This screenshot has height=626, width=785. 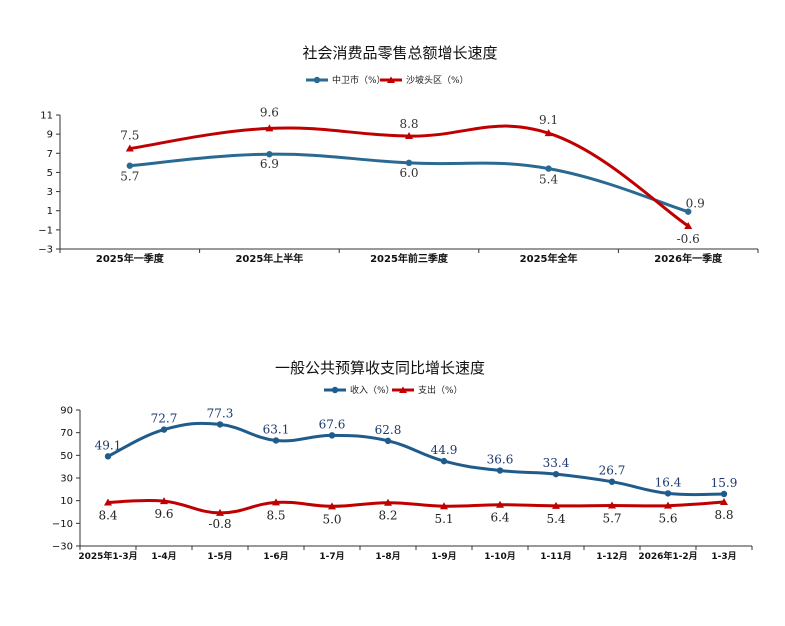 What do you see at coordinates (332, 424) in the screenshot?
I see `data-label-0: 67.6` at bounding box center [332, 424].